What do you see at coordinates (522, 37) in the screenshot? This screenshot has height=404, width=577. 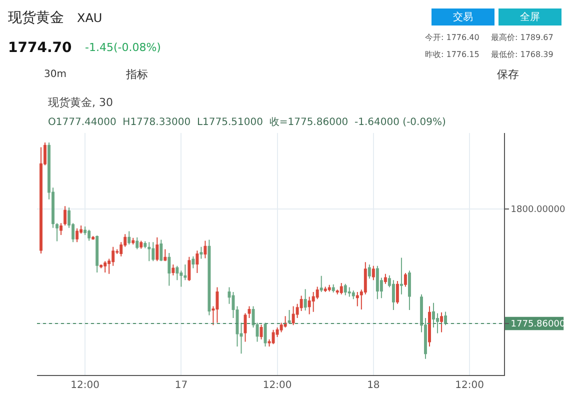 I see `text: 最高价: 1789.67` at bounding box center [522, 37].